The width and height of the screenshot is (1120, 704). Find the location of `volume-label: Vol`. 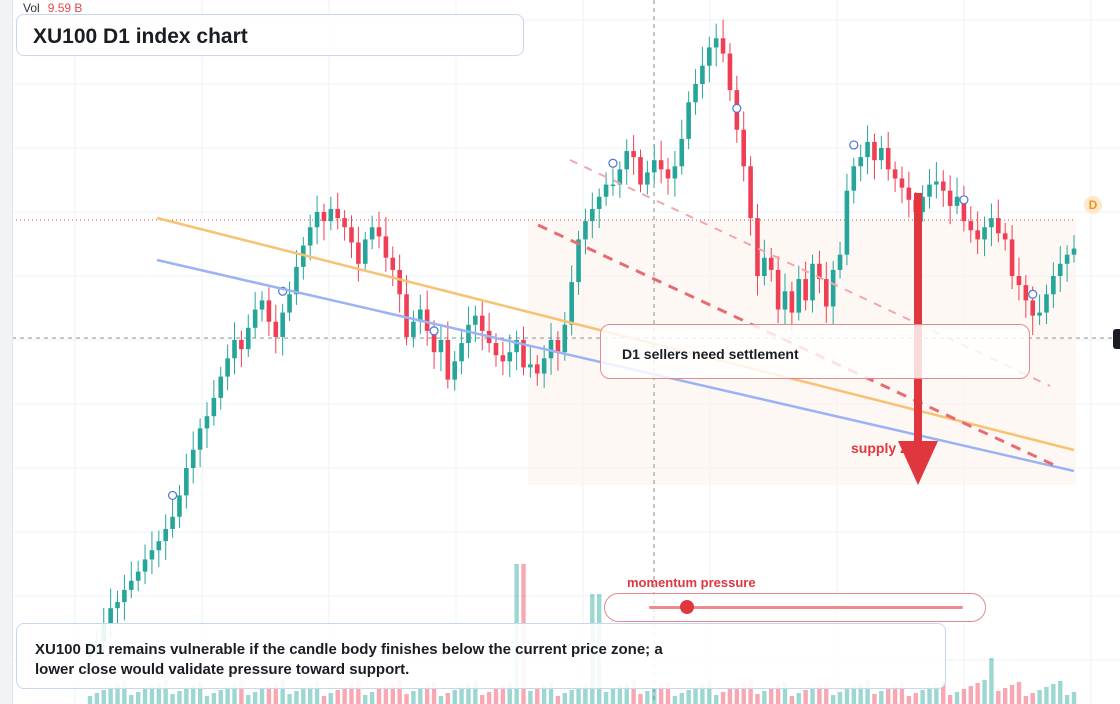

volume-label: Vol is located at coordinates (31, 8).